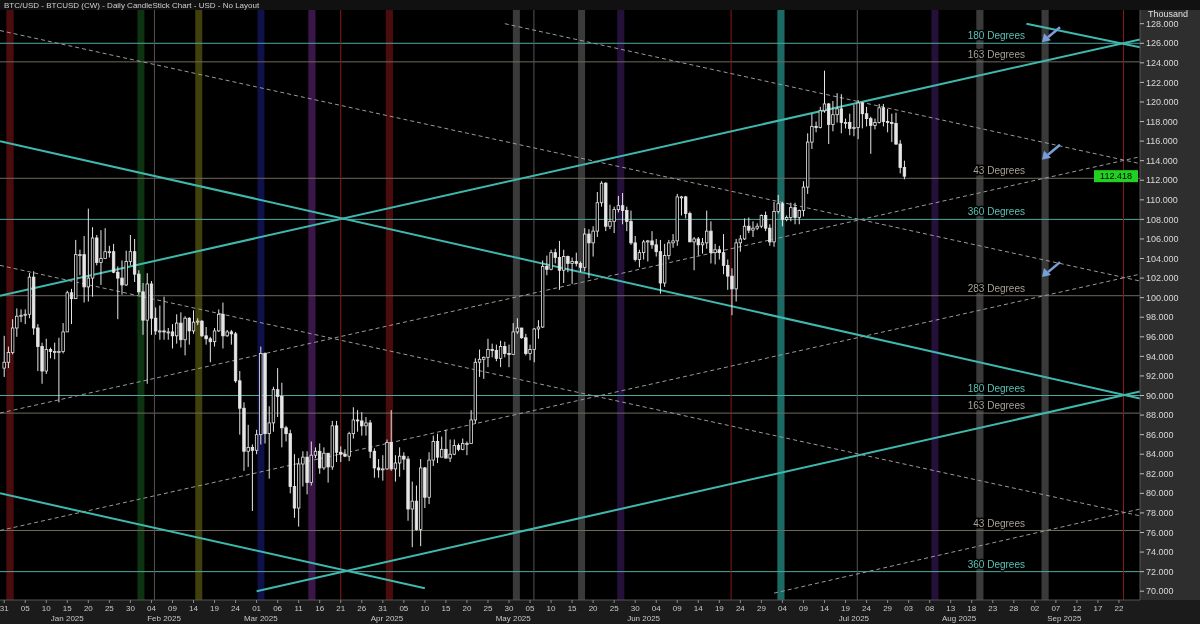 This screenshot has height=624, width=1200. What do you see at coordinates (513, 618) in the screenshot?
I see `x2-tick-label: May 2025` at bounding box center [513, 618].